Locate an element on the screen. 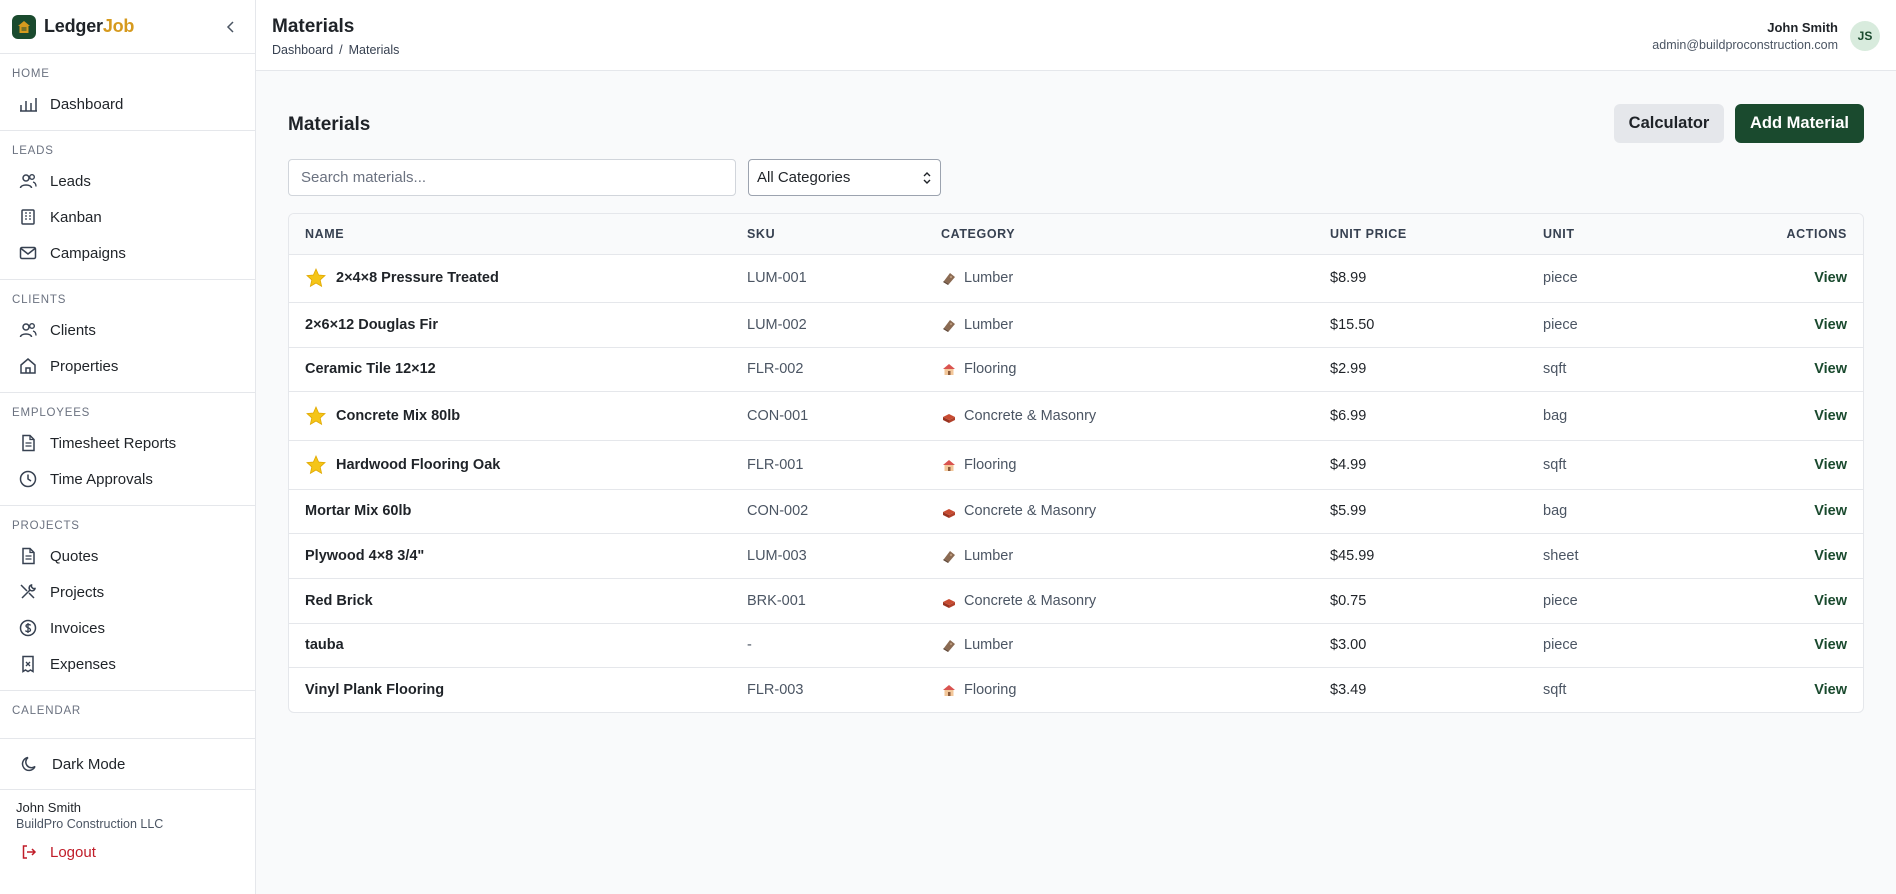 The height and width of the screenshot is (894, 1896). flooring-icon is located at coordinates (949, 465).